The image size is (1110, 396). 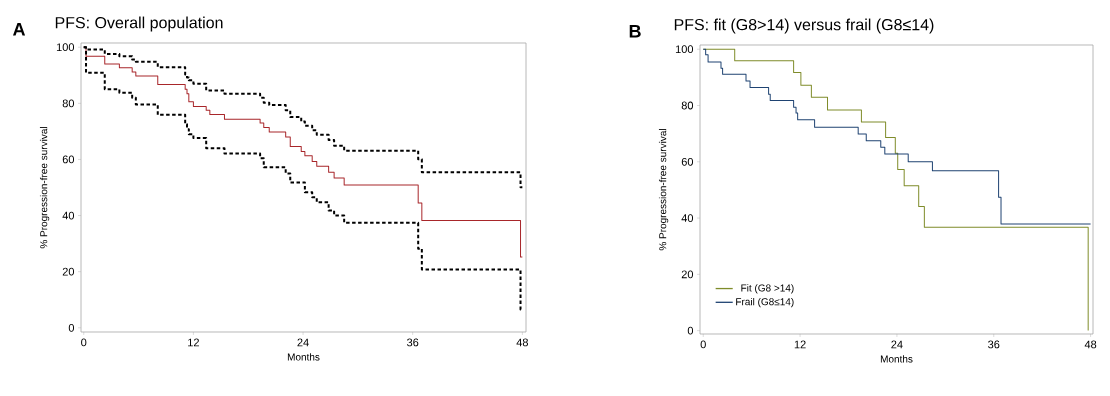 I want to click on chart-title: PFS: fit (G8>14) versus frail (G8≤14), so click(x=804, y=26).